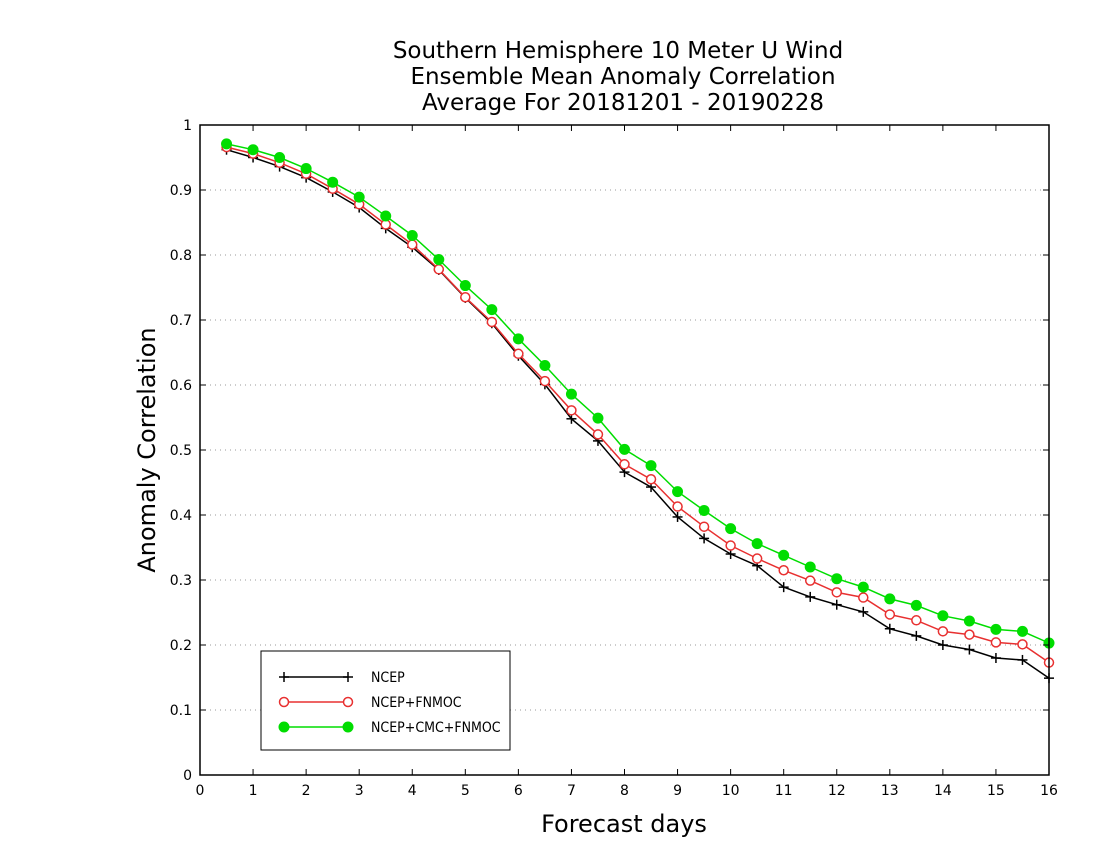 The image size is (1100, 850). Describe the element at coordinates (518, 791) in the screenshot. I see `x-tick-label: 6` at that location.